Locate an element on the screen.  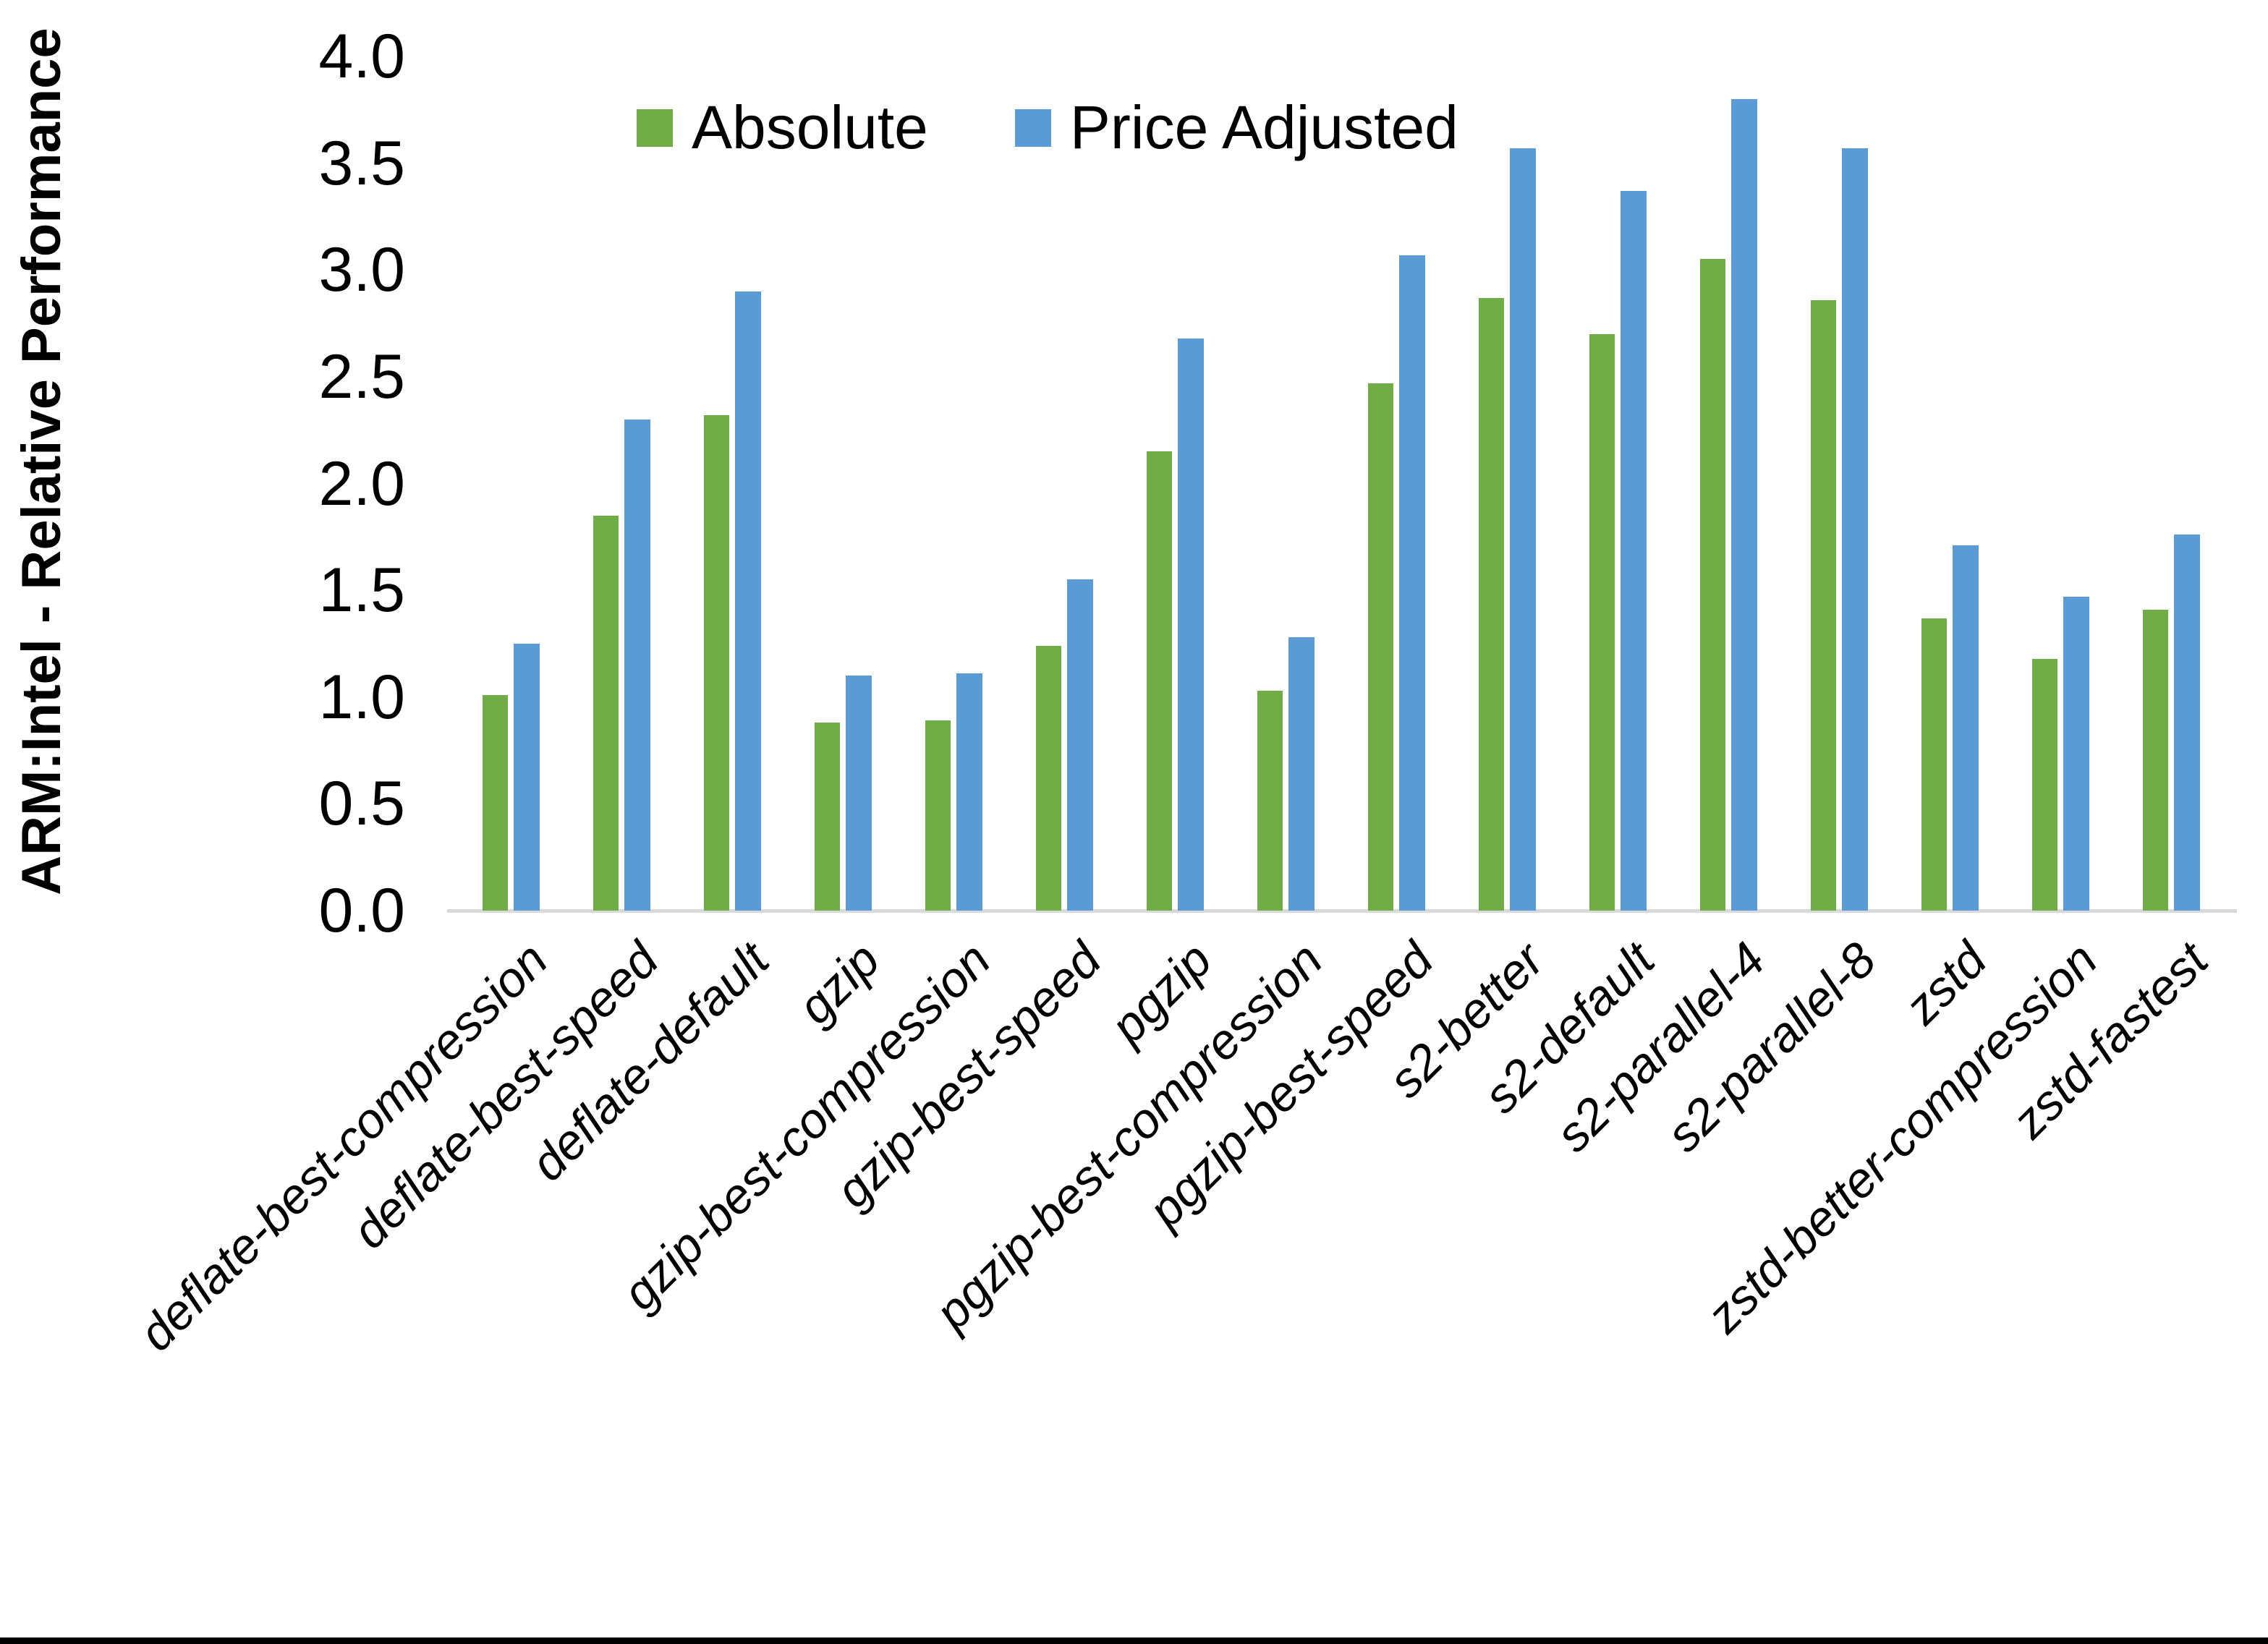
y-tick-label: 2.0 is located at coordinates (361, 483).